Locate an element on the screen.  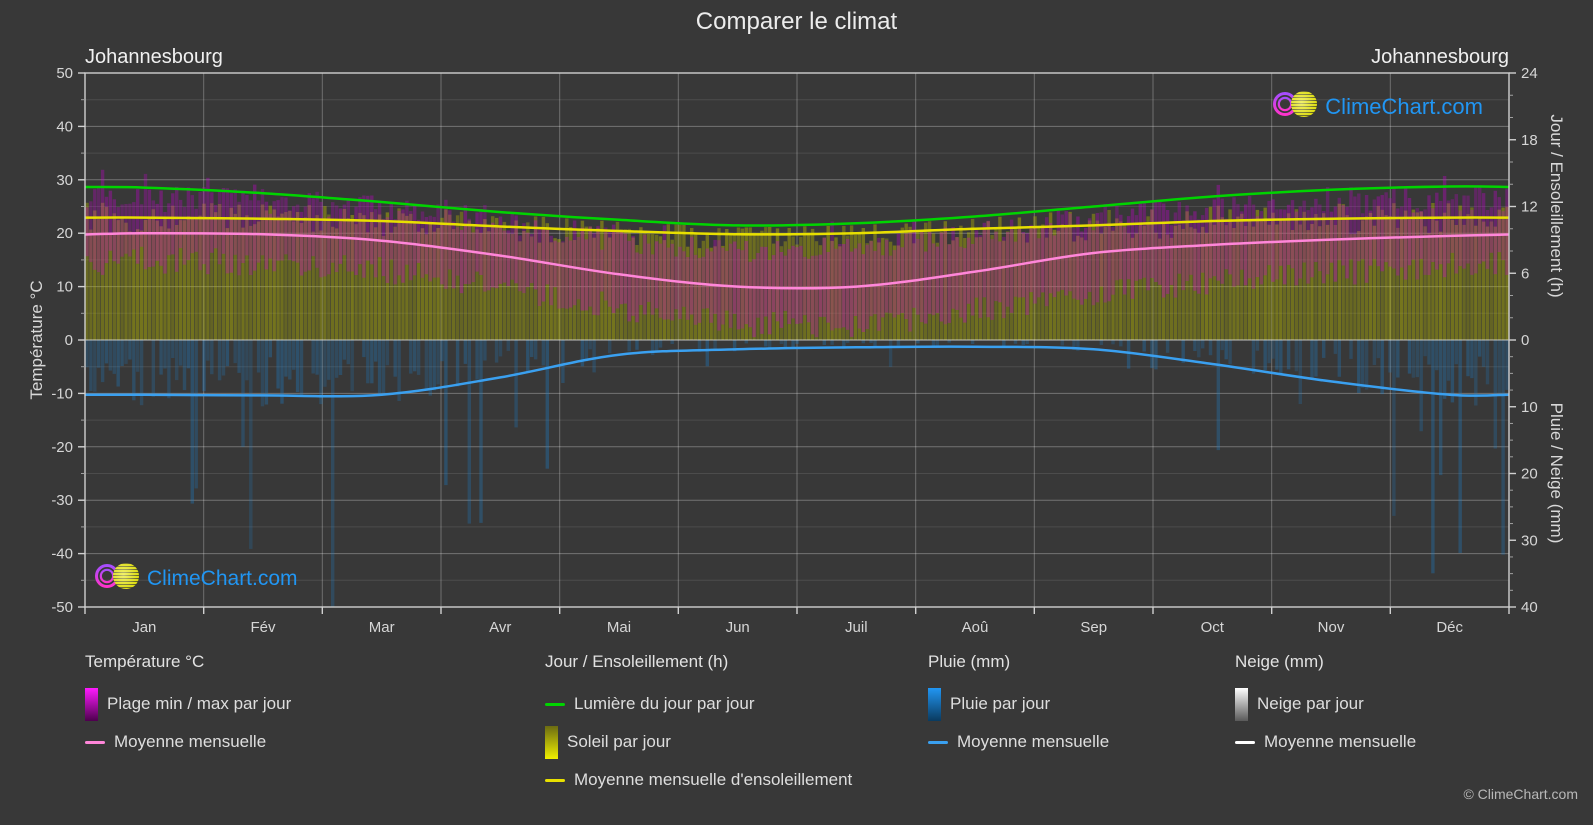
legend-item-label: Moyenne mensuelle d'ensoleillement is located at coordinates (713, 779).